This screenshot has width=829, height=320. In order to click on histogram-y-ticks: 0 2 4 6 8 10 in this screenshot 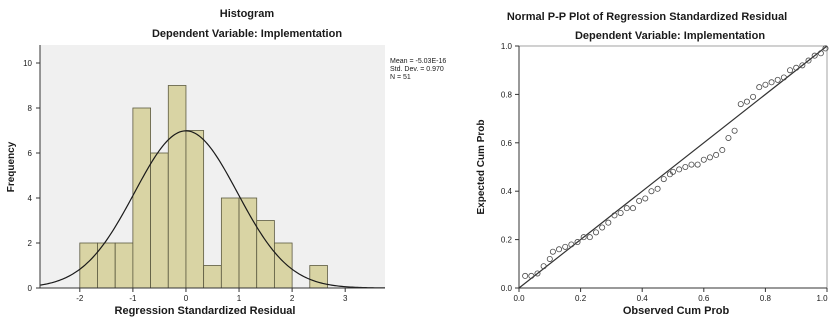, I will do `click(31, 176)`.